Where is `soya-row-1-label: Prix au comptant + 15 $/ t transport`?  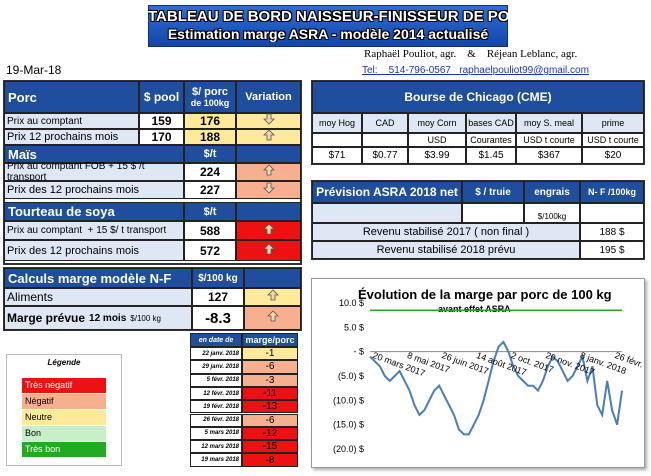
soya-row-1-label: Prix au comptant + 15 $/ t transport is located at coordinates (87, 230).